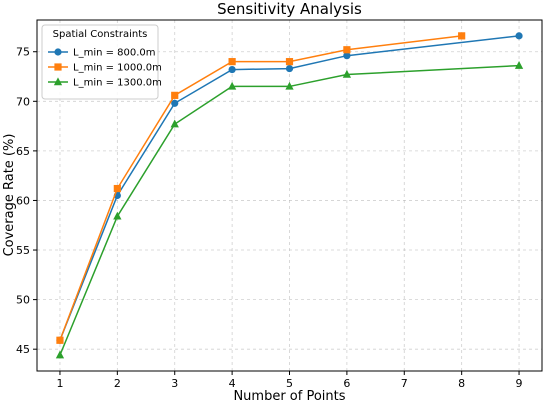  I want to click on y-axis-label: Coverage Rate (%), so click(9, 195).